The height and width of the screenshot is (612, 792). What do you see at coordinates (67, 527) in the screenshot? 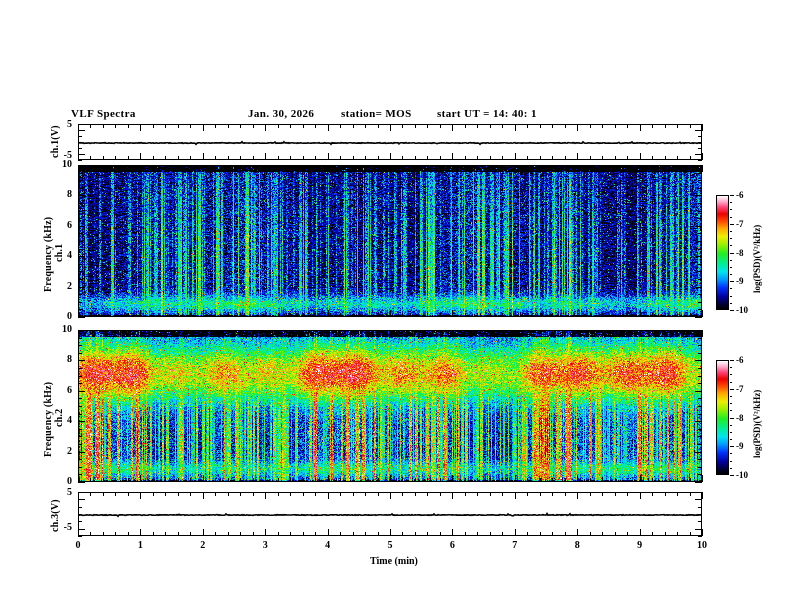
I see `ytick-ch3-wave-m5: -5` at bounding box center [67, 527].